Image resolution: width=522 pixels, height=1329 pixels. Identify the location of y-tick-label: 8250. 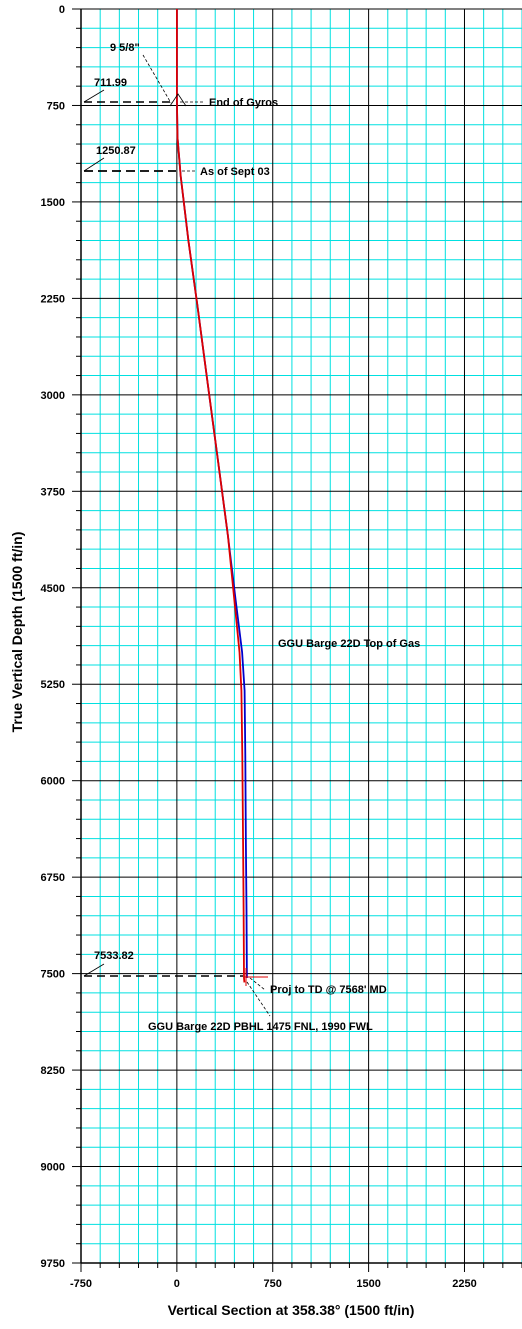
(53, 1071).